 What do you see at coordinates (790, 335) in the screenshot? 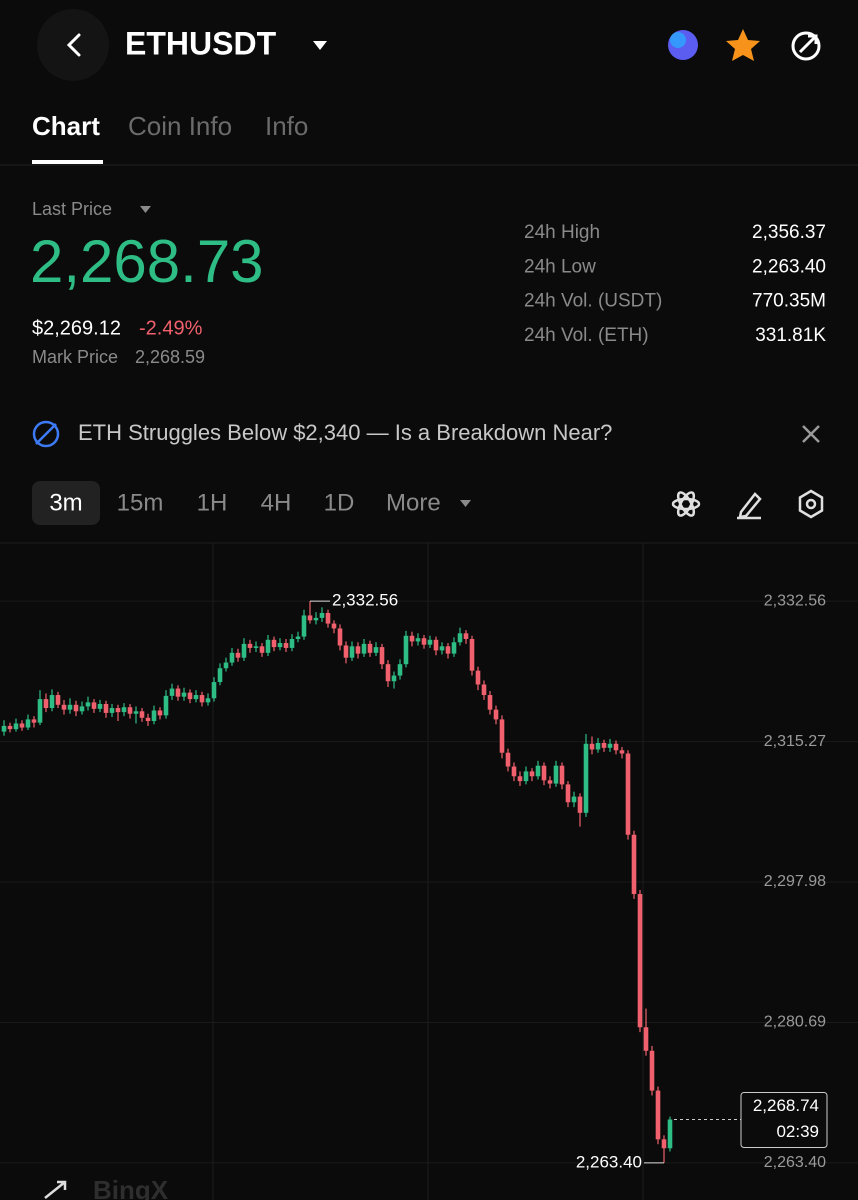
I see `stat-value: 331.81K` at bounding box center [790, 335].